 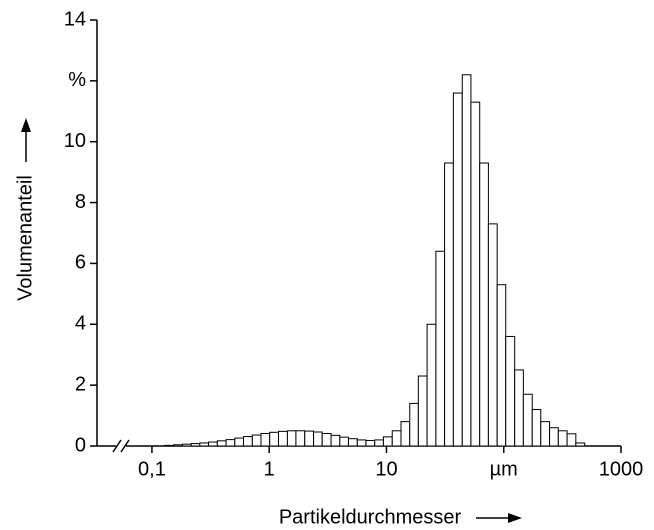 What do you see at coordinates (504, 469) in the screenshot?
I see `x-tick-label: µm` at bounding box center [504, 469].